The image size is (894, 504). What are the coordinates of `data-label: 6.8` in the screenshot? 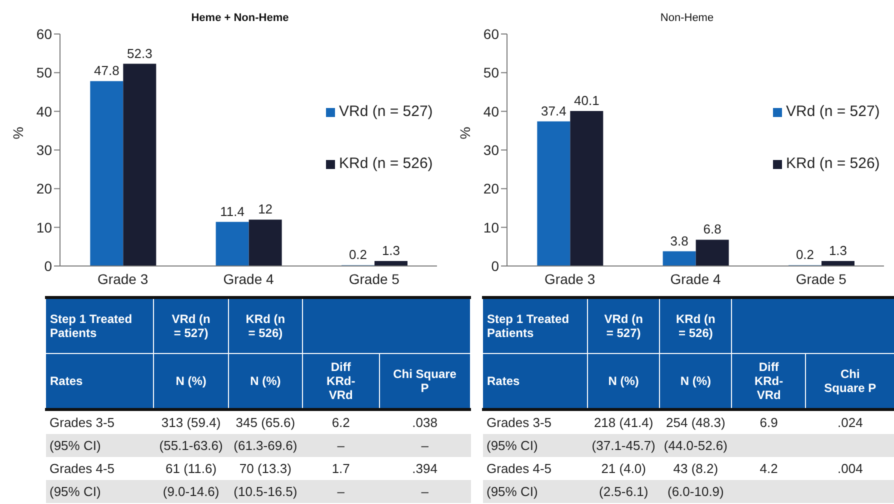 It's located at (712, 229).